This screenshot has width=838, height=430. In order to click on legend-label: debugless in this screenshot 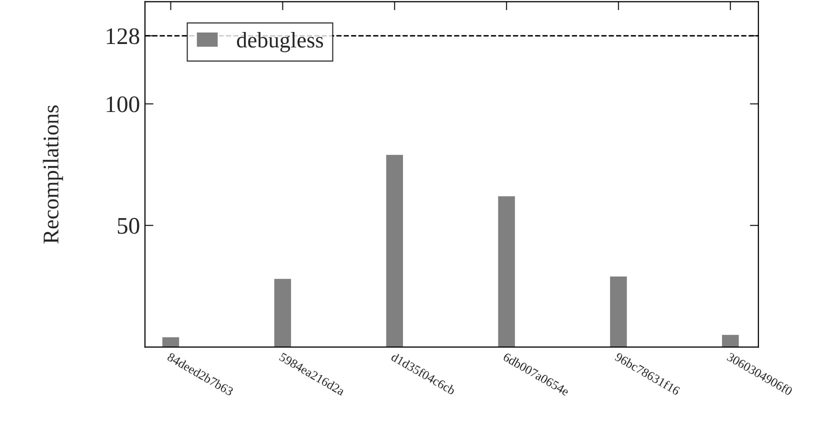, I will do `click(280, 42)`.